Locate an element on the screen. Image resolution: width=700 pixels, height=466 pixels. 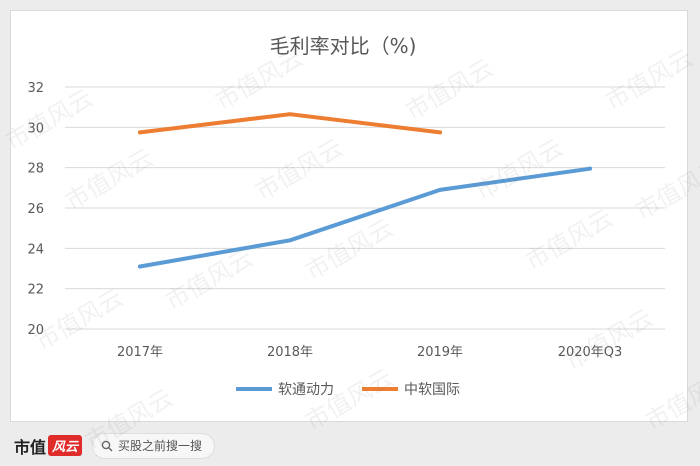
brand-wind-mark: 风云 is located at coordinates (65, 445).